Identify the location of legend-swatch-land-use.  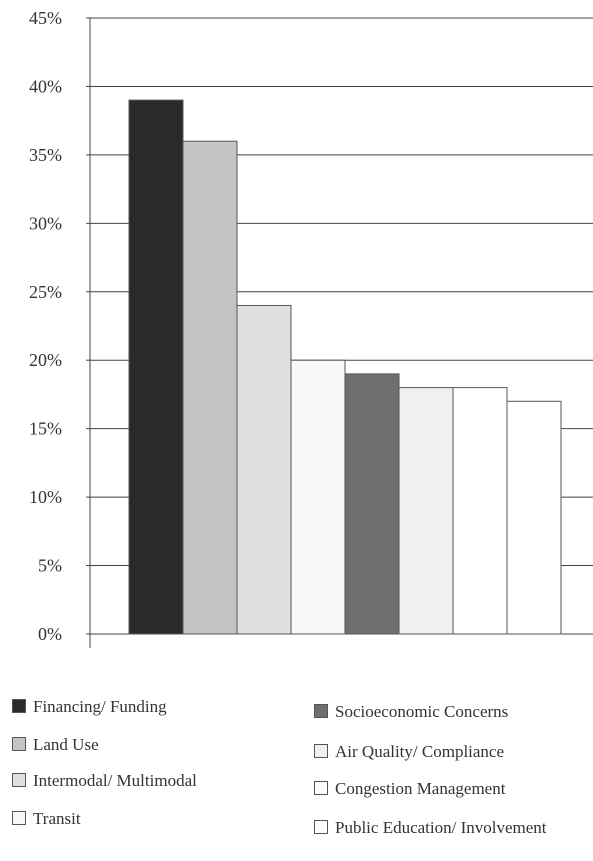
(19, 744).